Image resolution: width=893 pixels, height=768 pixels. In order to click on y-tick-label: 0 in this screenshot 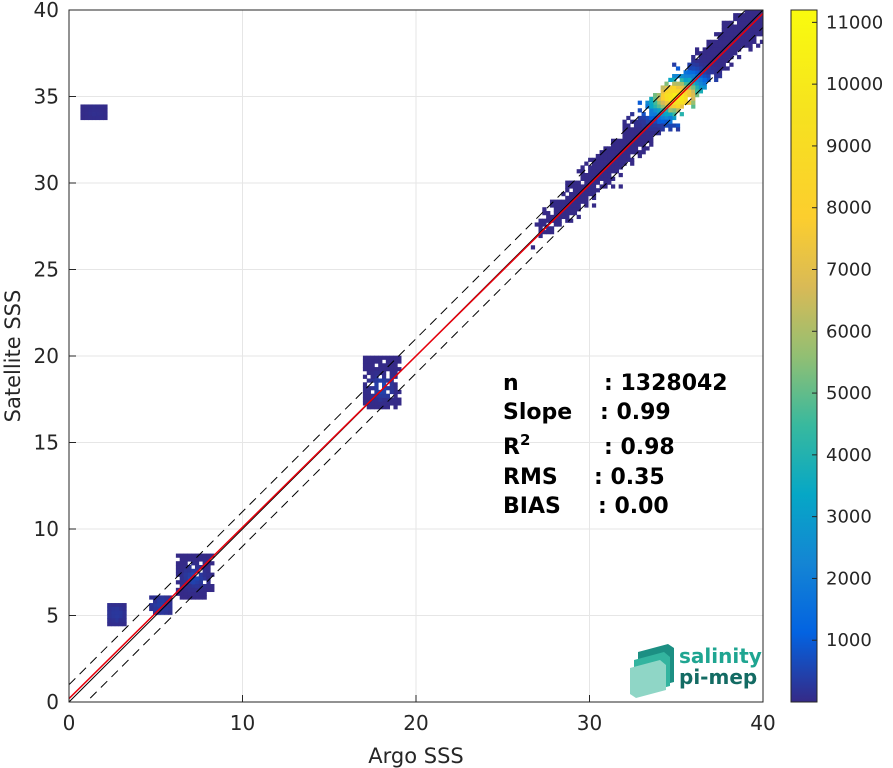, I will do `click(52, 702)`.